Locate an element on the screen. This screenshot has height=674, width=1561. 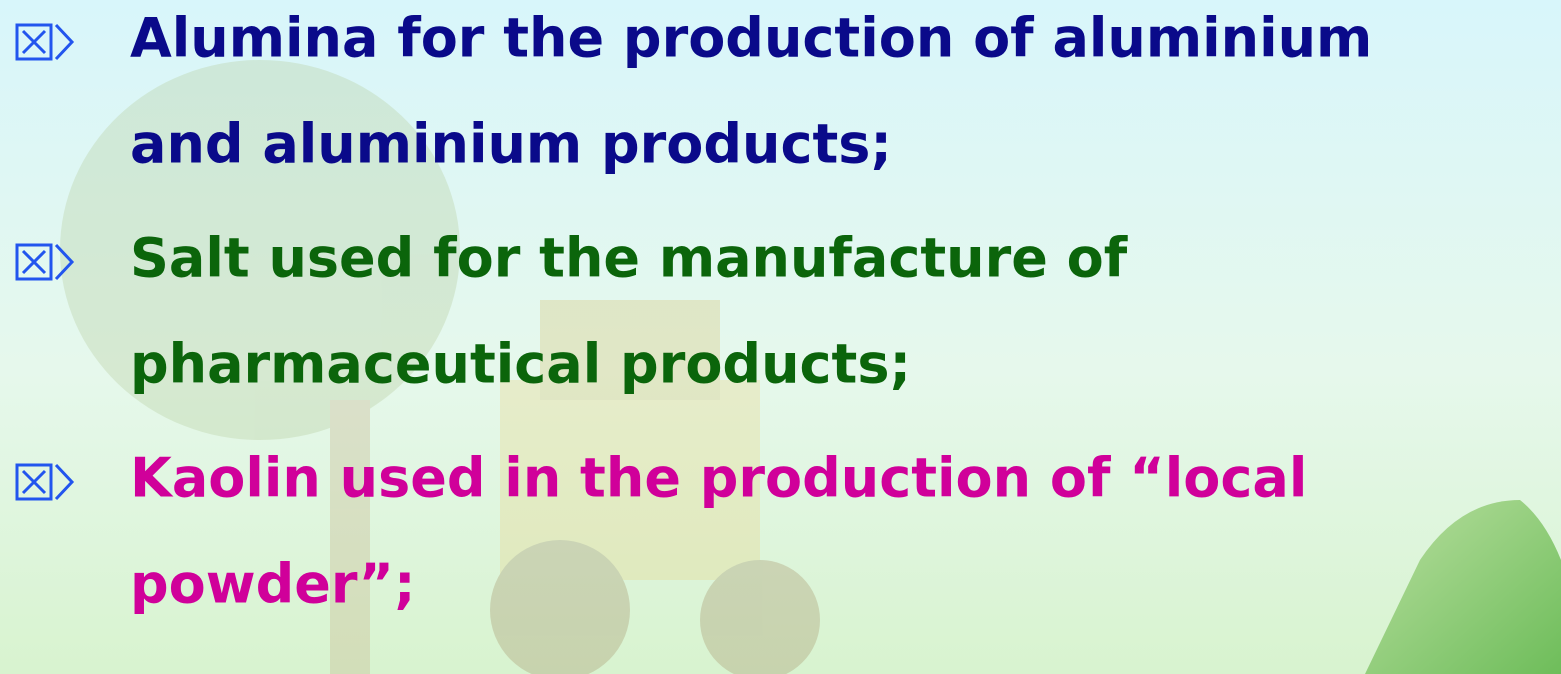
item-line: and aluminium products; is located at coordinates (511, 144).